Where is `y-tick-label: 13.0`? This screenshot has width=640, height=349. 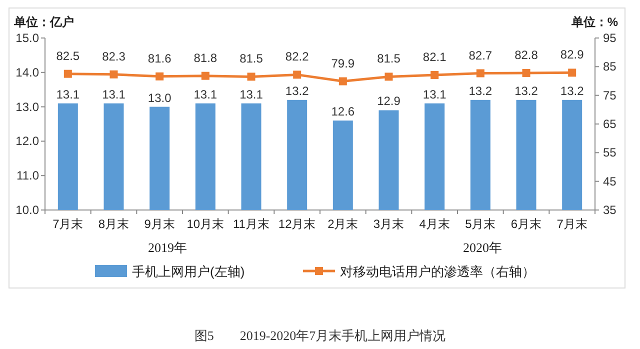 y-tick-label: 13.0 is located at coordinates (28, 107).